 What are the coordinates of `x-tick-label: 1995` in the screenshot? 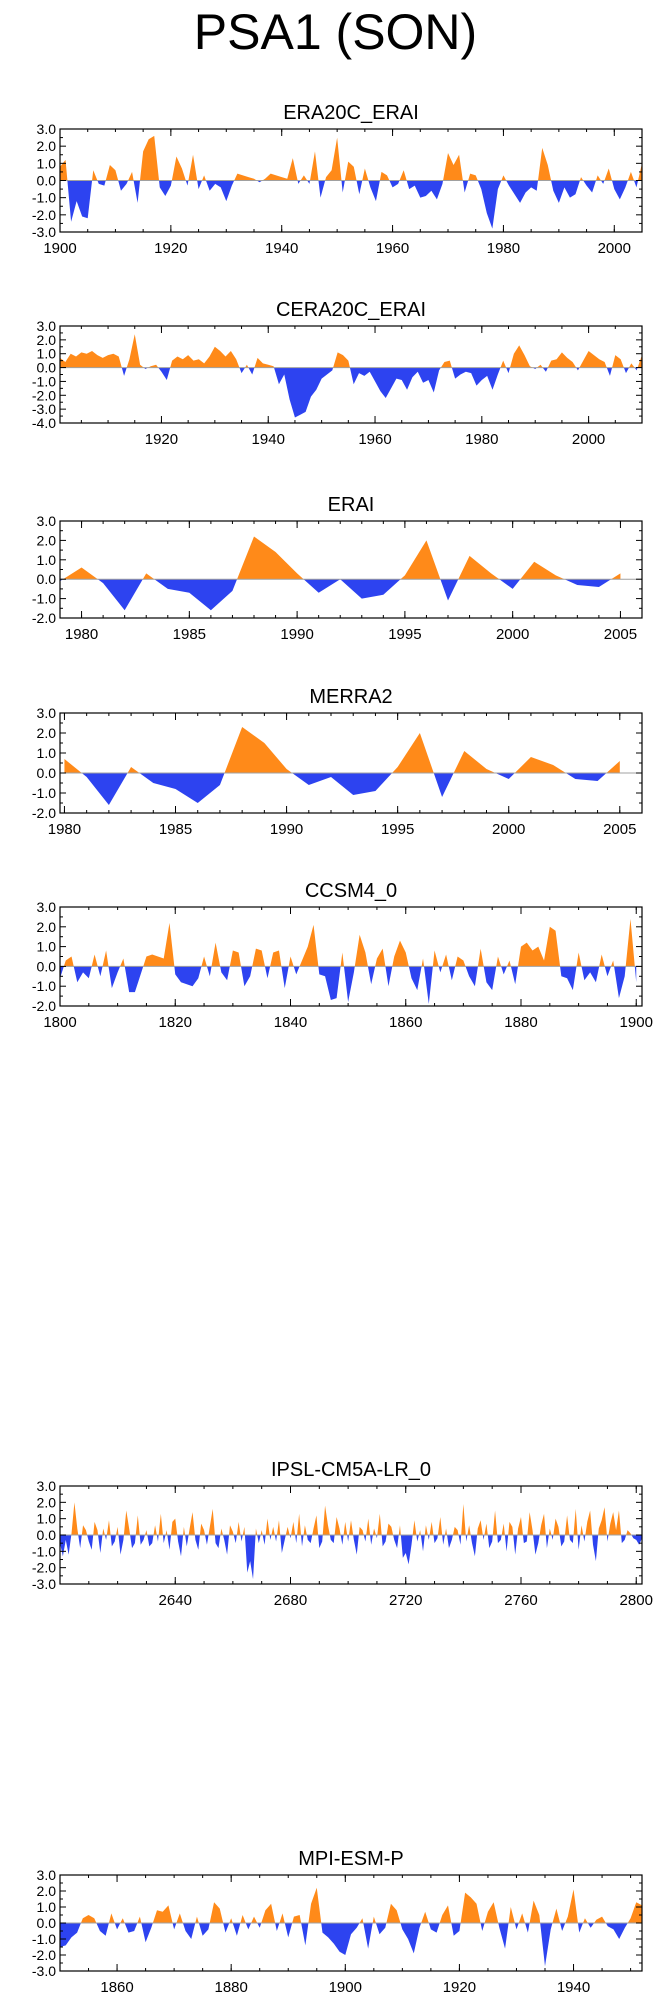 It's located at (404, 634).